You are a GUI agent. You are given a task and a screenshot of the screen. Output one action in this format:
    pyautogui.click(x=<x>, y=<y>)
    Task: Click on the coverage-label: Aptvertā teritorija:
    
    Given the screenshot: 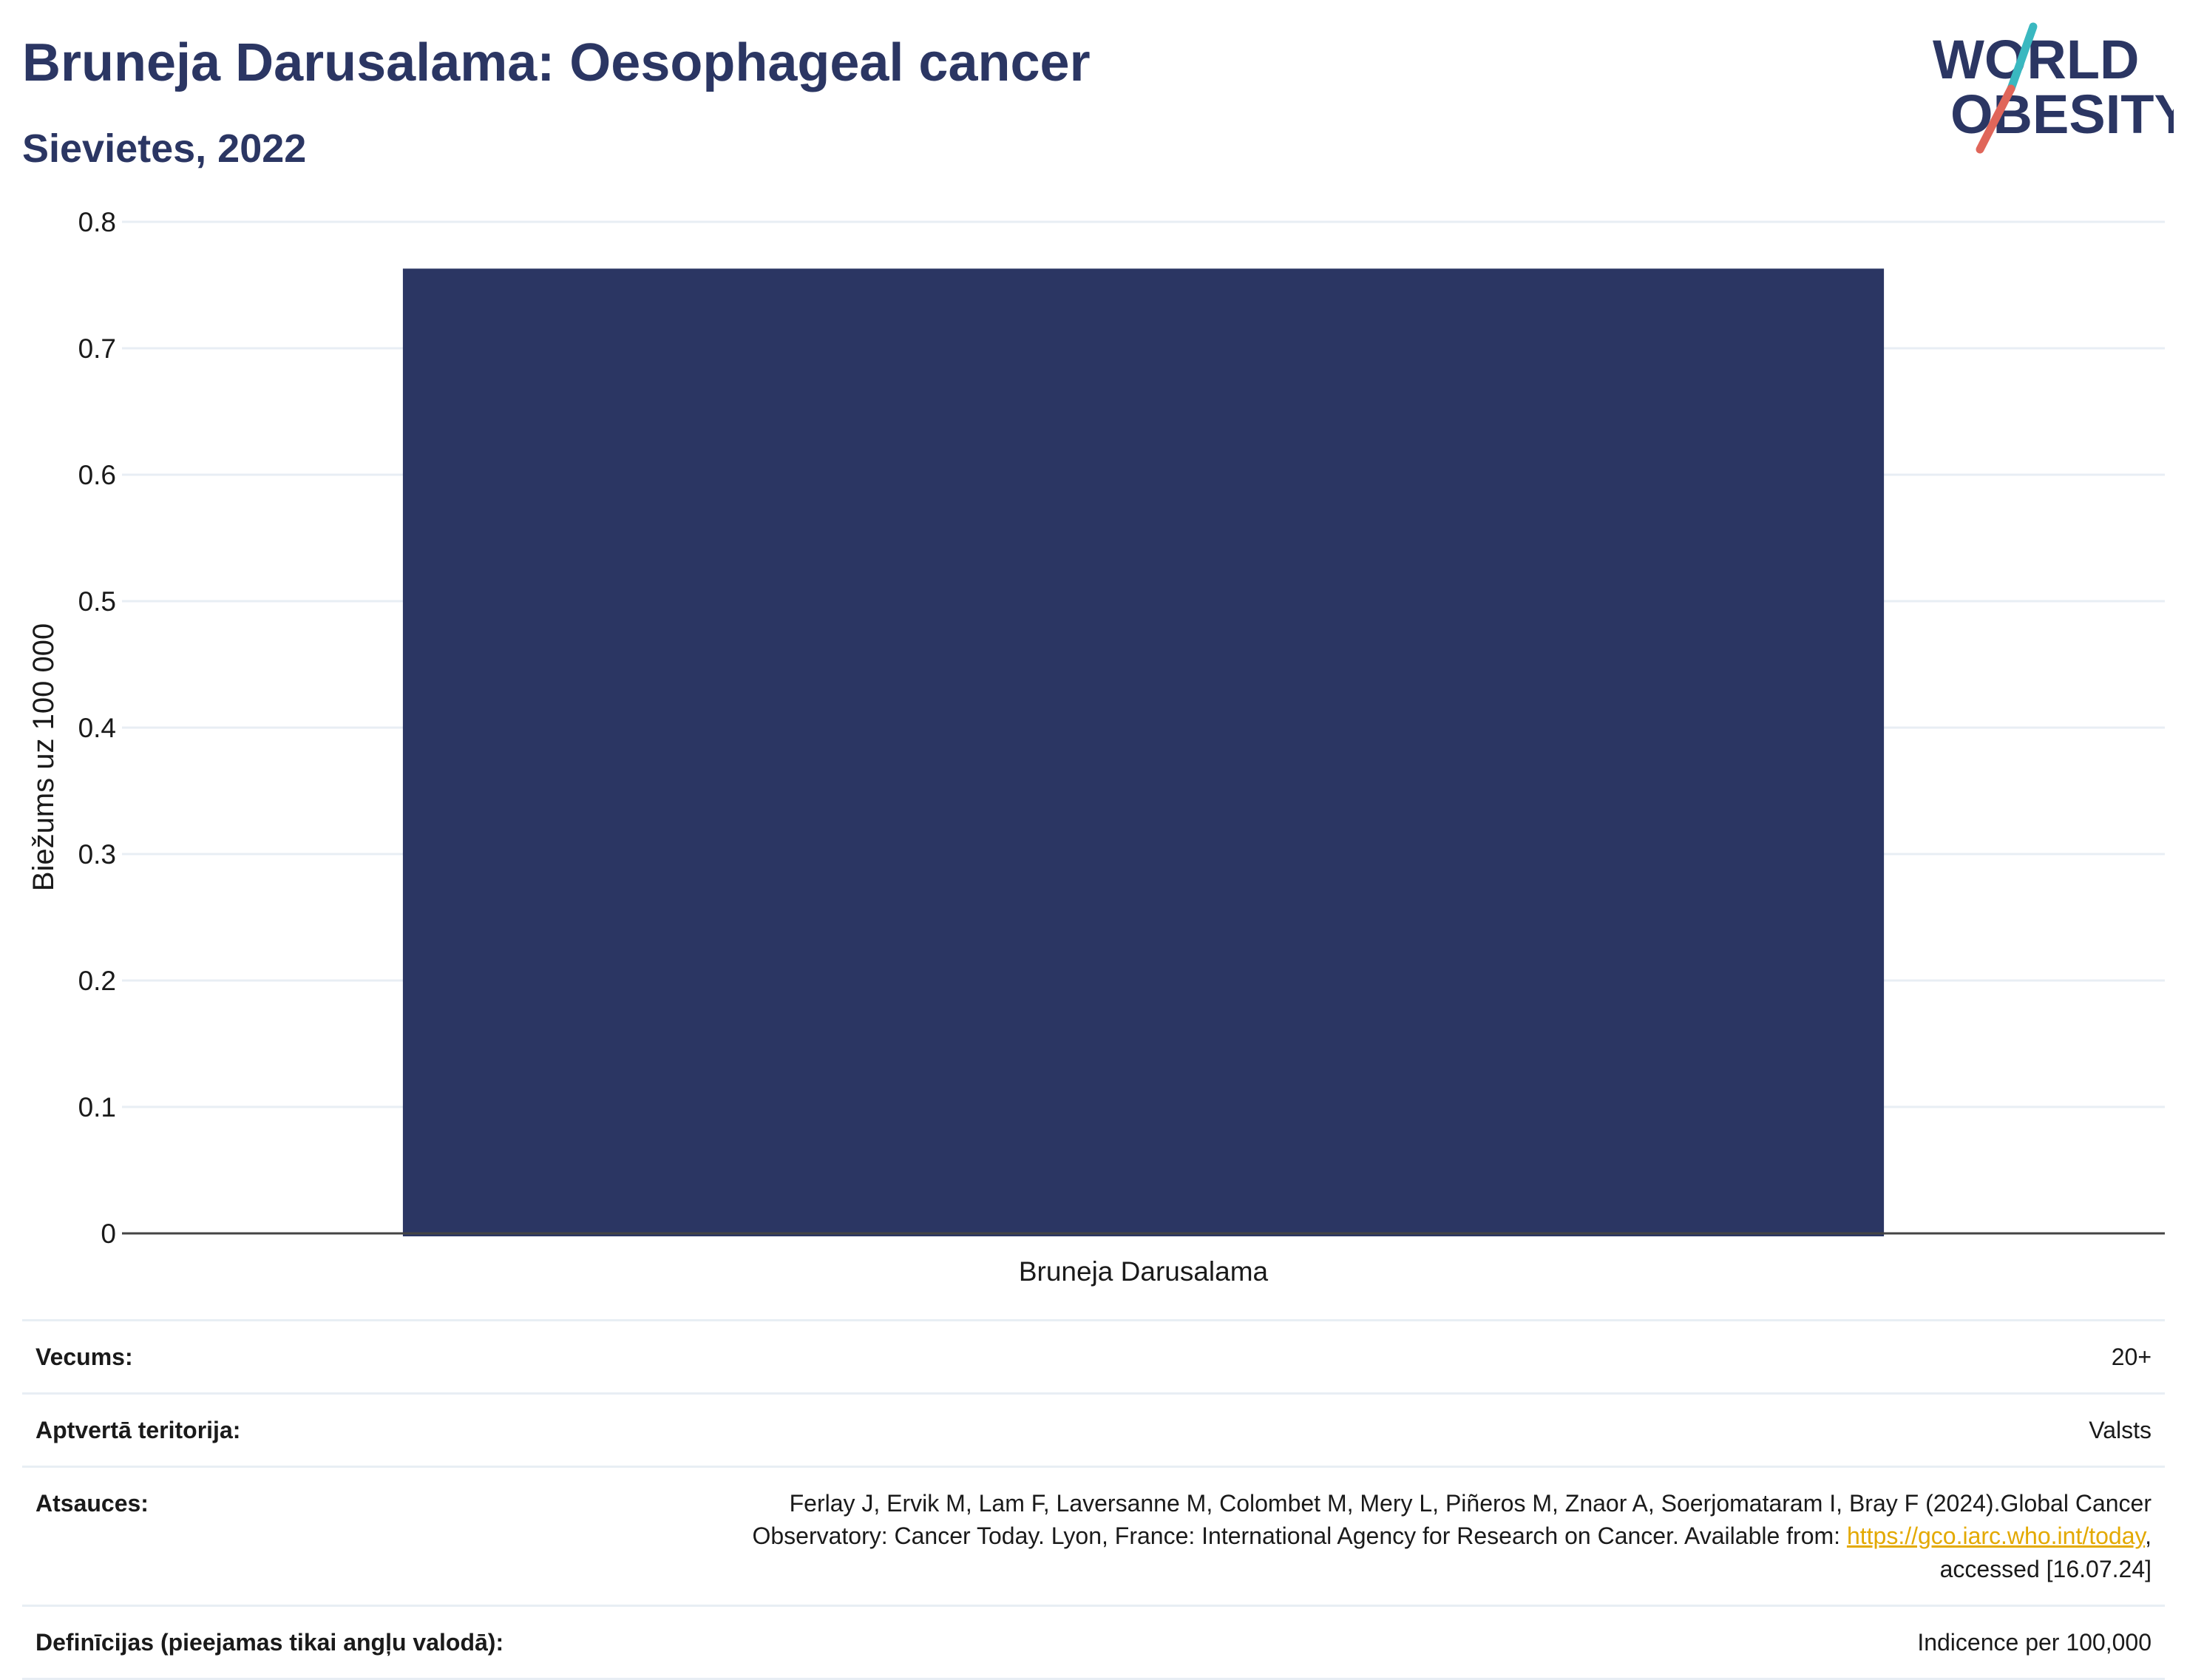 What is the action you would take?
    pyautogui.click(x=338, y=1431)
    